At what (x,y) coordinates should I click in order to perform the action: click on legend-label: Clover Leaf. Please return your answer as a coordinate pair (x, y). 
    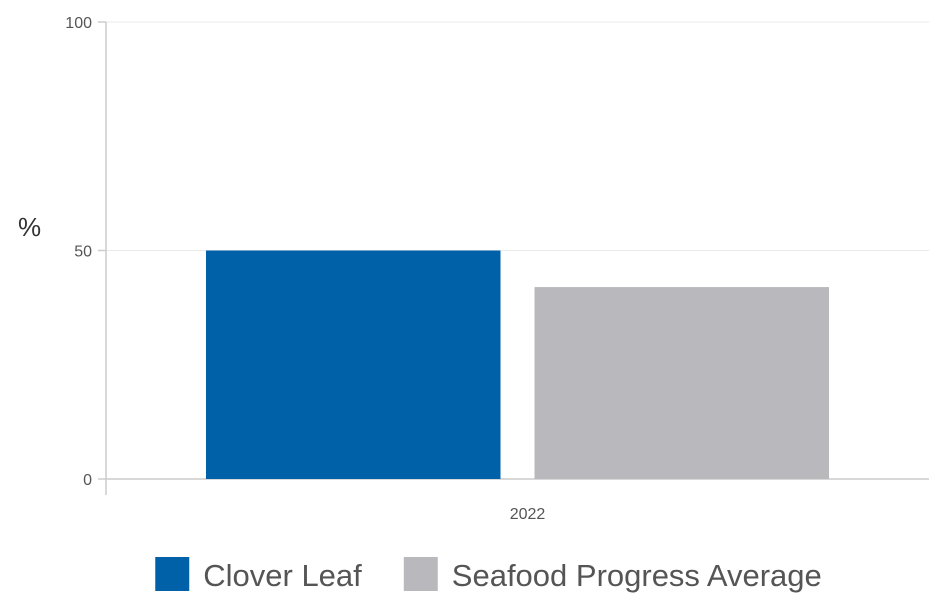
    Looking at the image, I should click on (282, 575).